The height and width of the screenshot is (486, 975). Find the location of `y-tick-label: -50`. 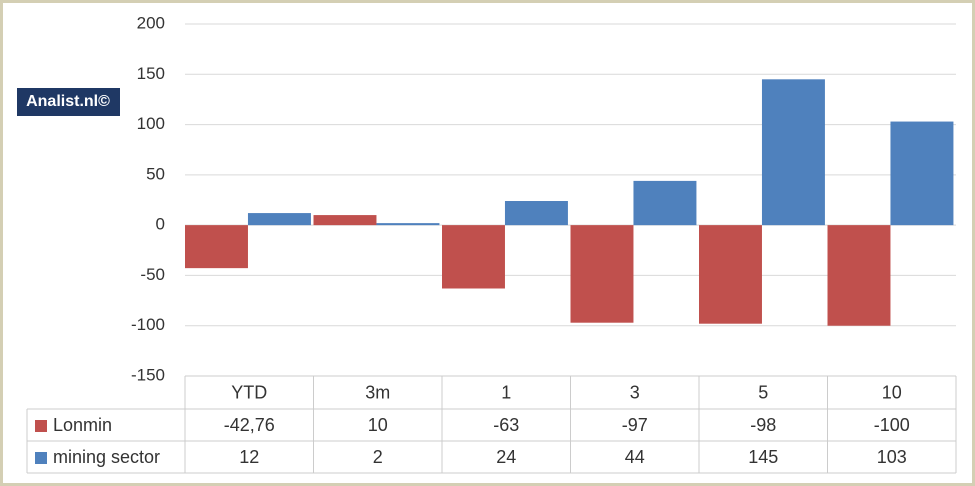

y-tick-label: -50 is located at coordinates (152, 274).